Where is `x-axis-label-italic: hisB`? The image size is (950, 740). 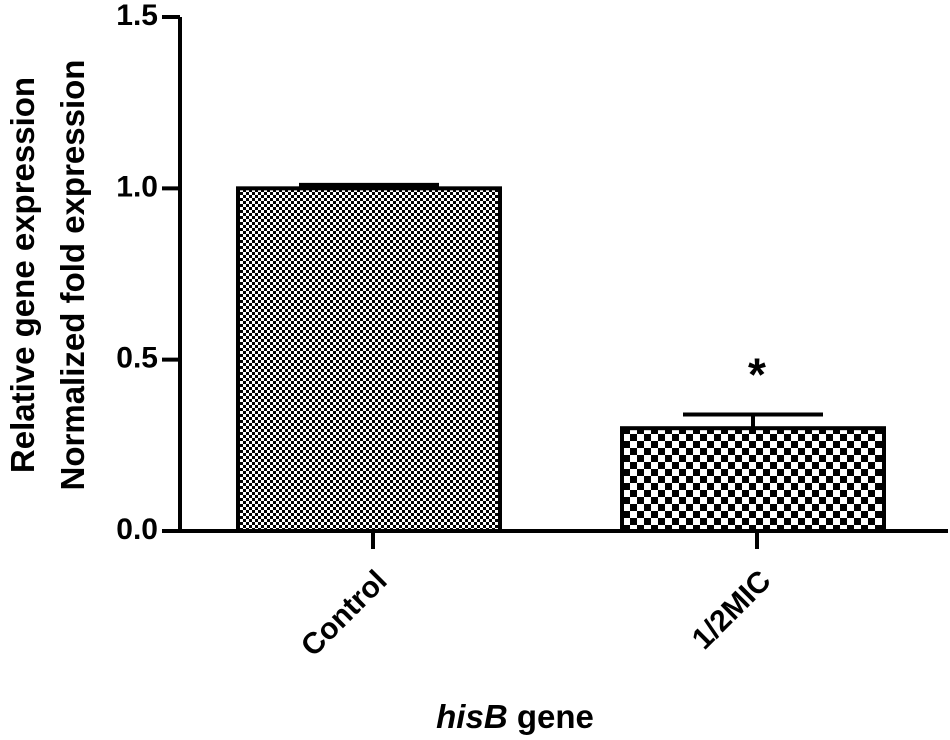 x-axis-label-italic: hisB is located at coordinates (472, 716).